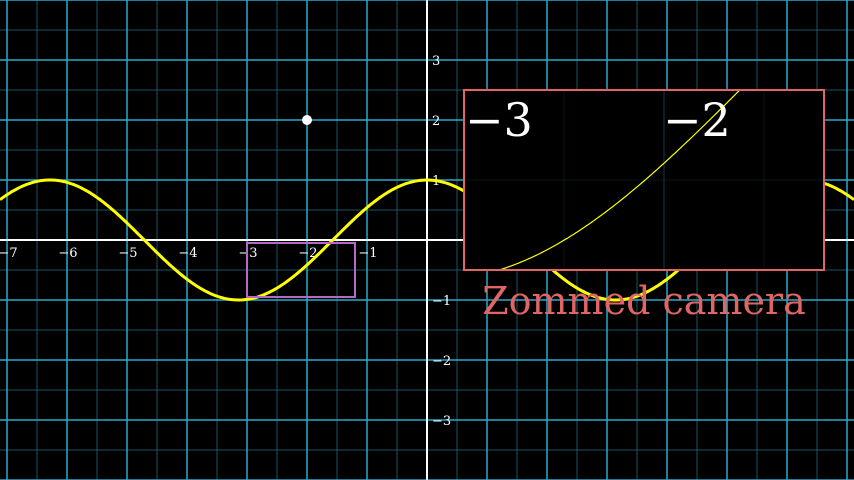 The height and width of the screenshot is (480, 854). What do you see at coordinates (307, 120) in the screenshot?
I see `point-dot` at bounding box center [307, 120].